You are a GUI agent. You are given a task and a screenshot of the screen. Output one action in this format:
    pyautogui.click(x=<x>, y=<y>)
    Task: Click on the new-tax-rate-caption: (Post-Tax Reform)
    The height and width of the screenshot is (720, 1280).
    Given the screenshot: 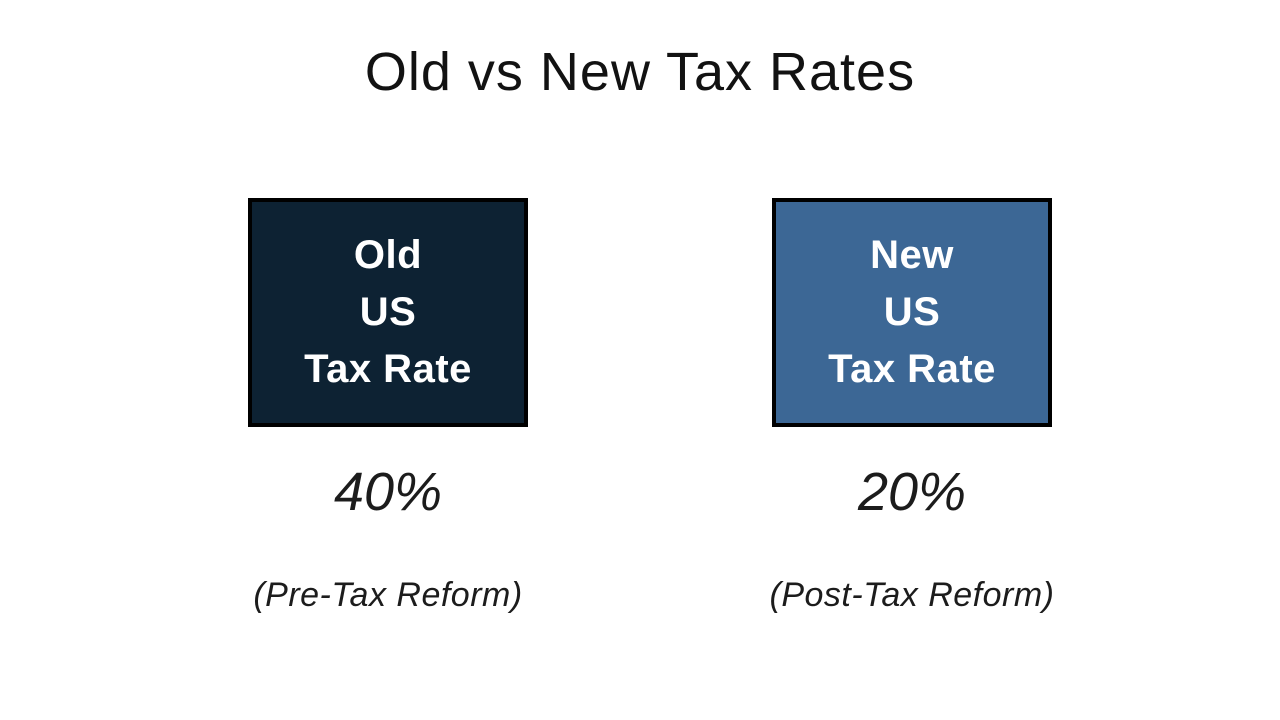 What is the action you would take?
    pyautogui.click(x=912, y=595)
    